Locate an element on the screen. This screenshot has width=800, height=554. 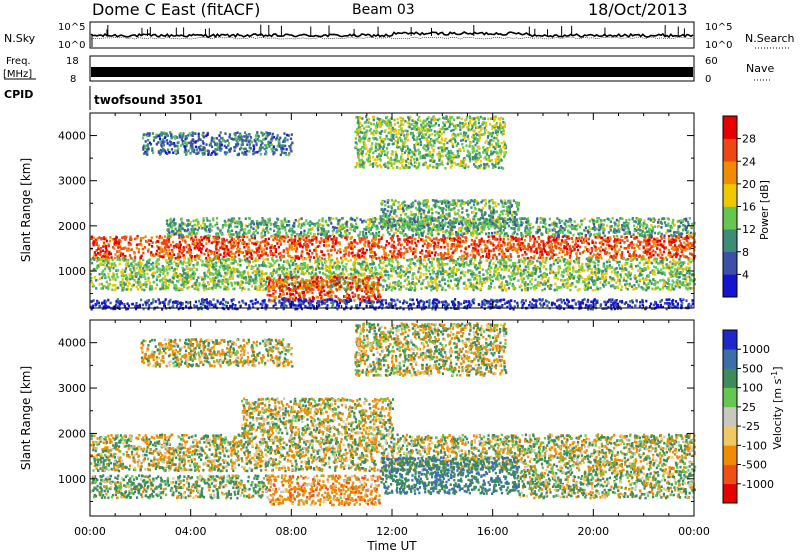
noise-left-label: N.Sky is located at coordinates (20, 38).